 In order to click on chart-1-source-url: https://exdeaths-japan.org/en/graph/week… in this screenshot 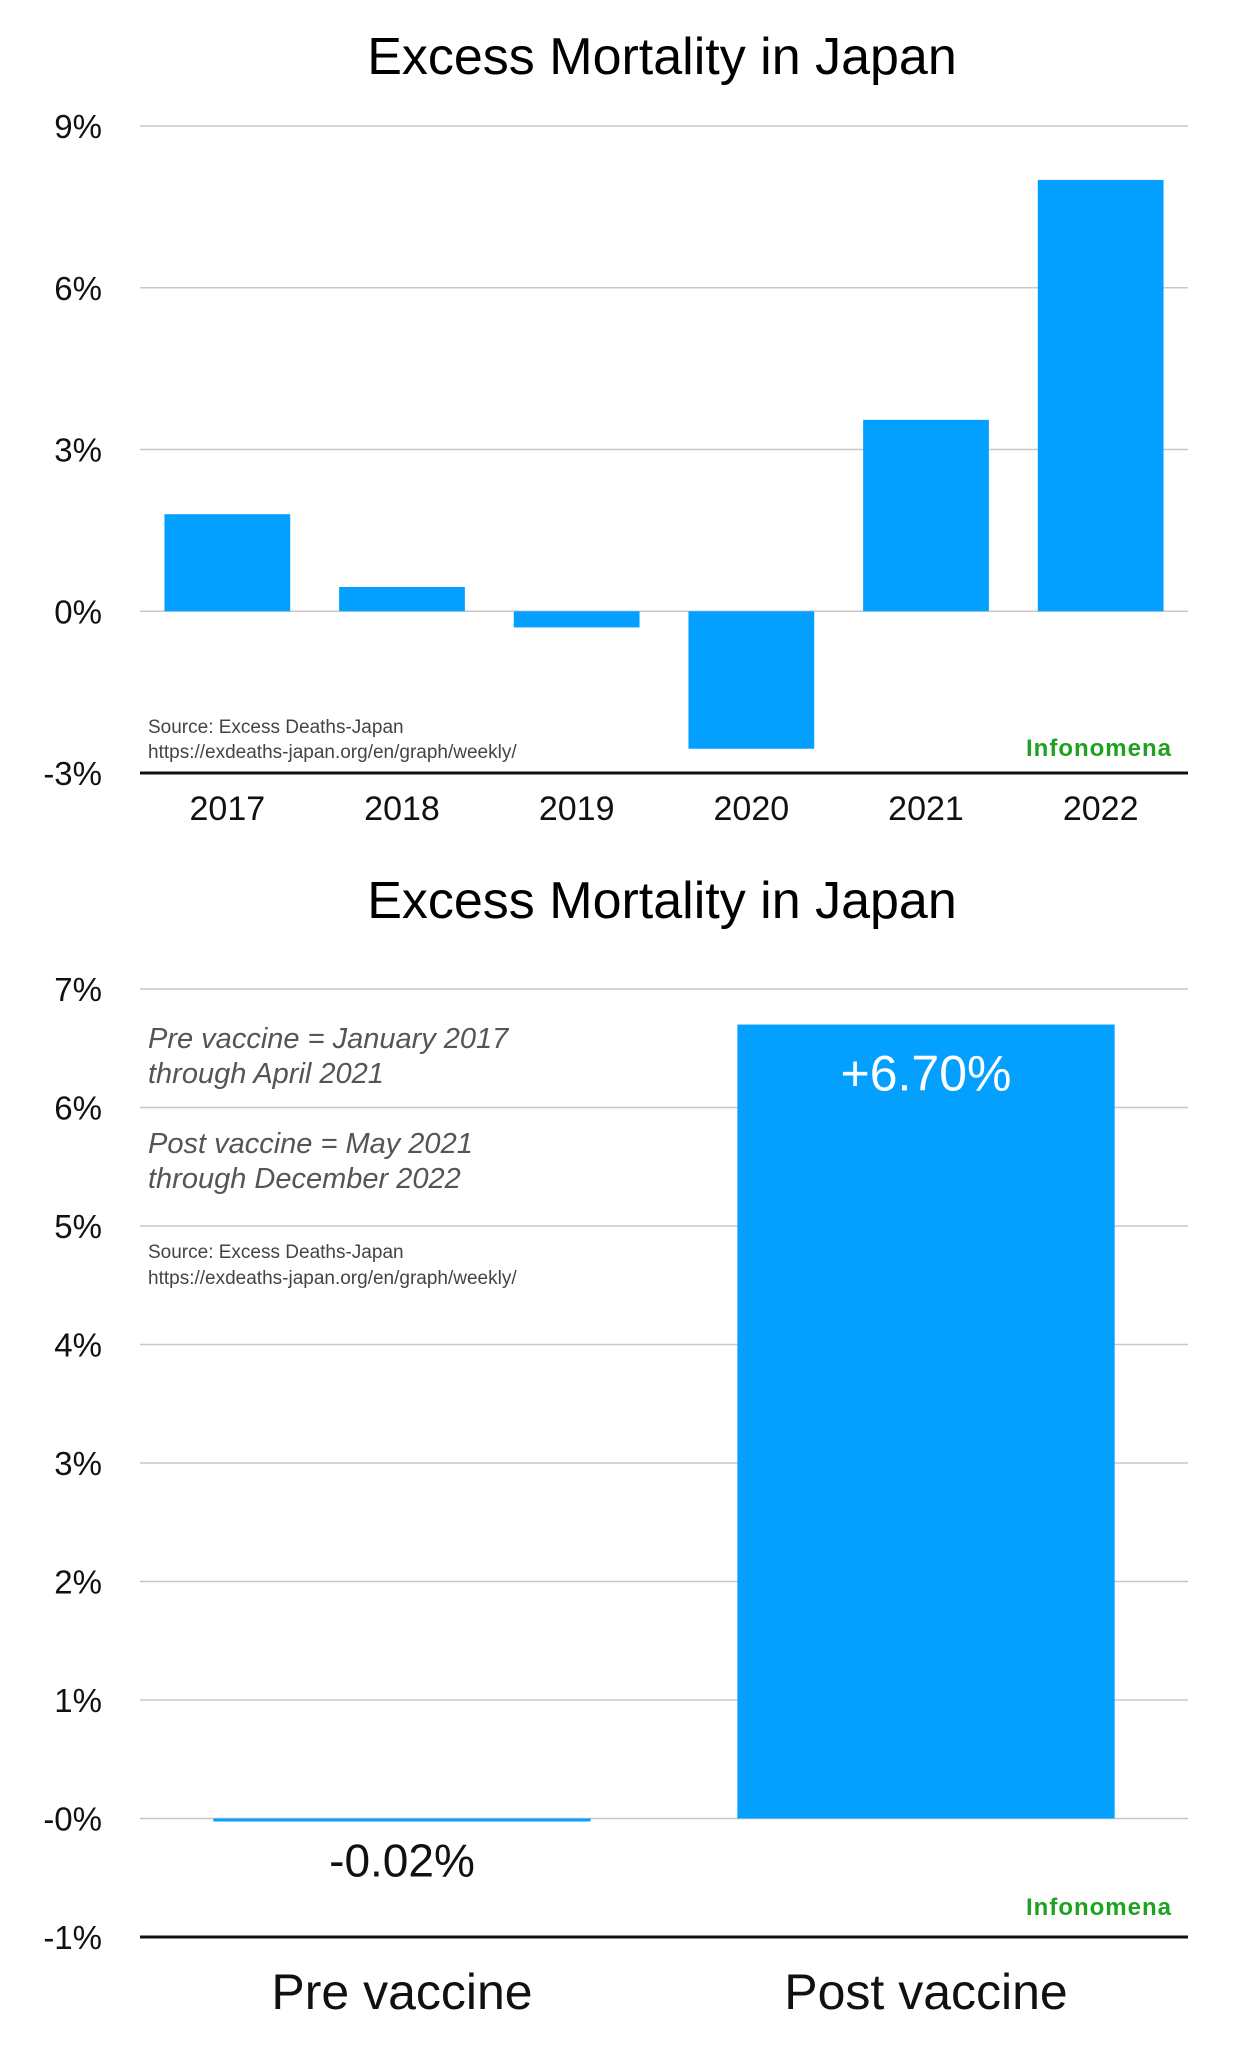, I will do `click(332, 752)`.